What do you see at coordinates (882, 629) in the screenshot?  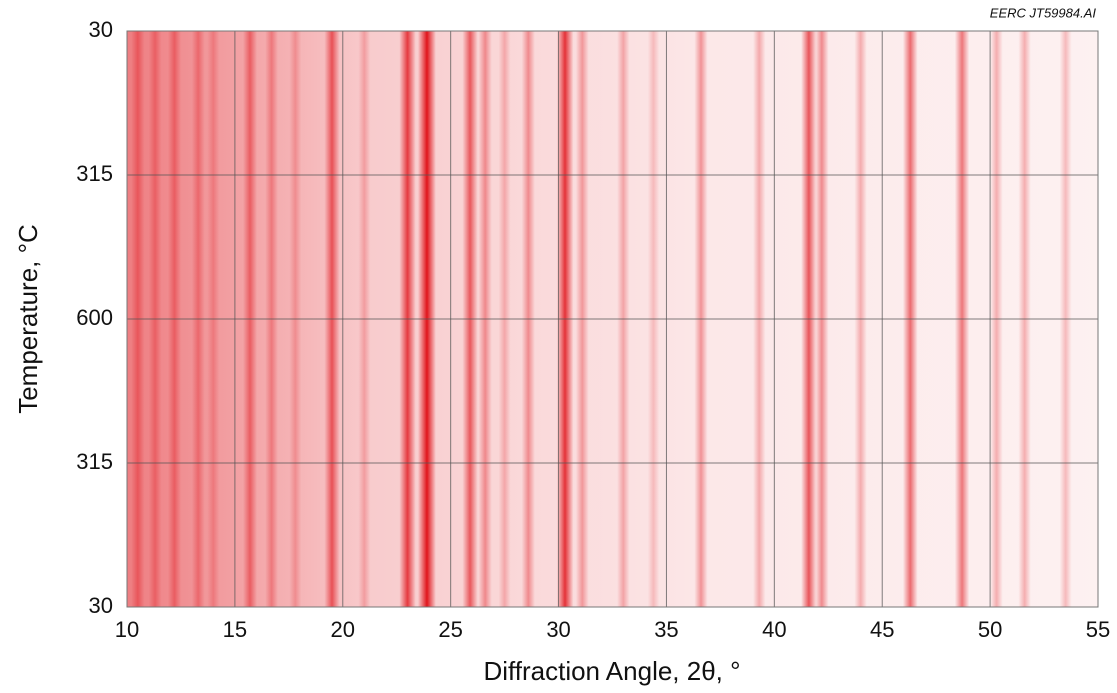 I see `x-tick-label: 45` at bounding box center [882, 629].